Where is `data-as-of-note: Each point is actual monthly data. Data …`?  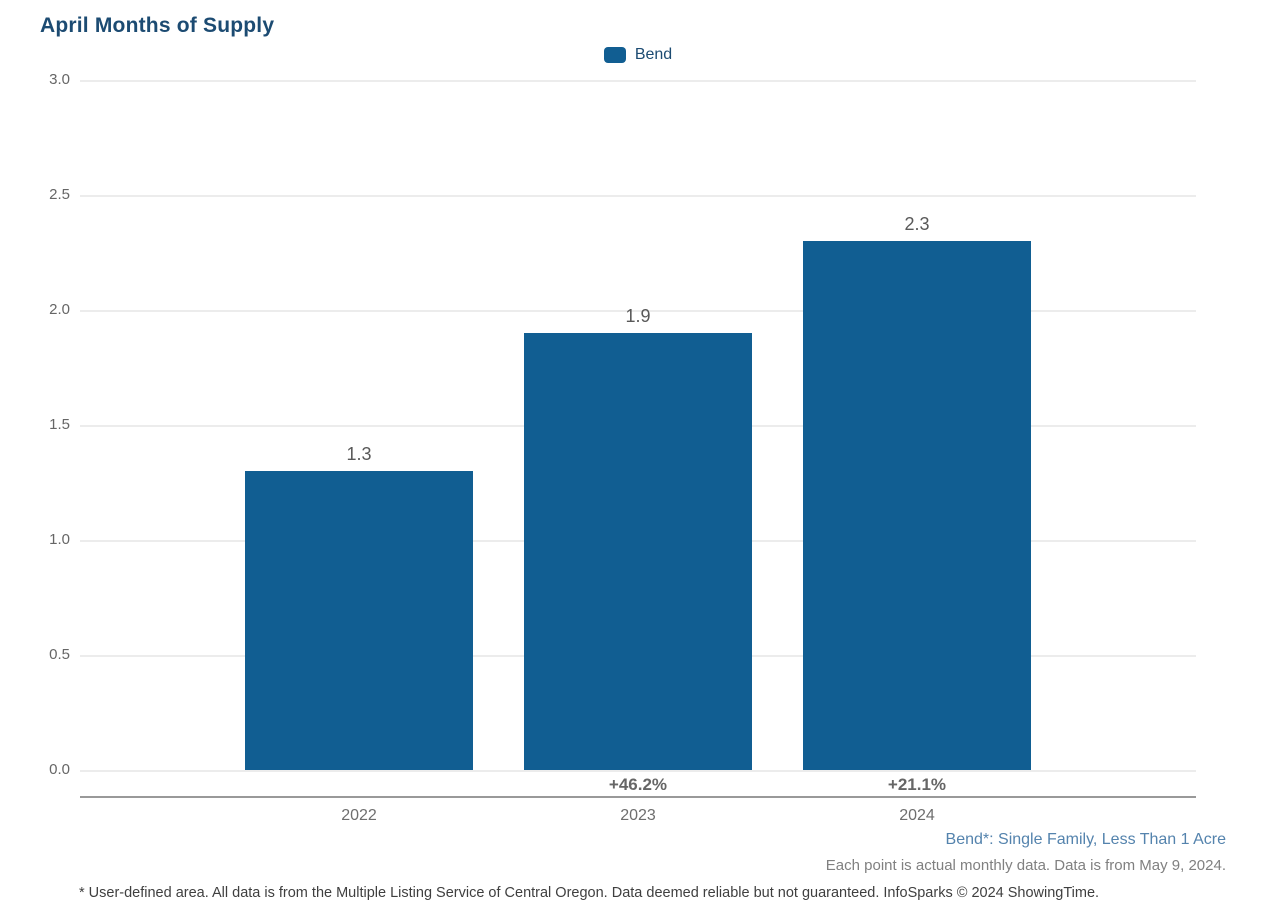 data-as-of-note: Each point is actual monthly data. Data … is located at coordinates (1025, 865).